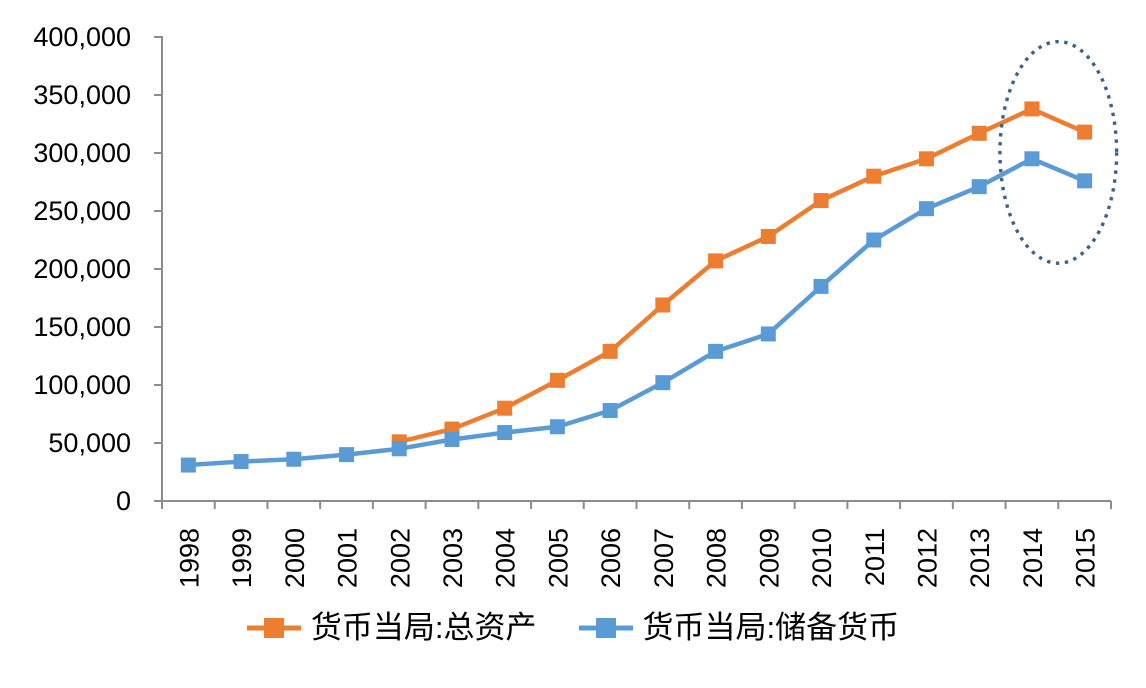 The width and height of the screenshot is (1146, 688). I want to click on x-axis-tick-label: 2001, so click(348, 558).